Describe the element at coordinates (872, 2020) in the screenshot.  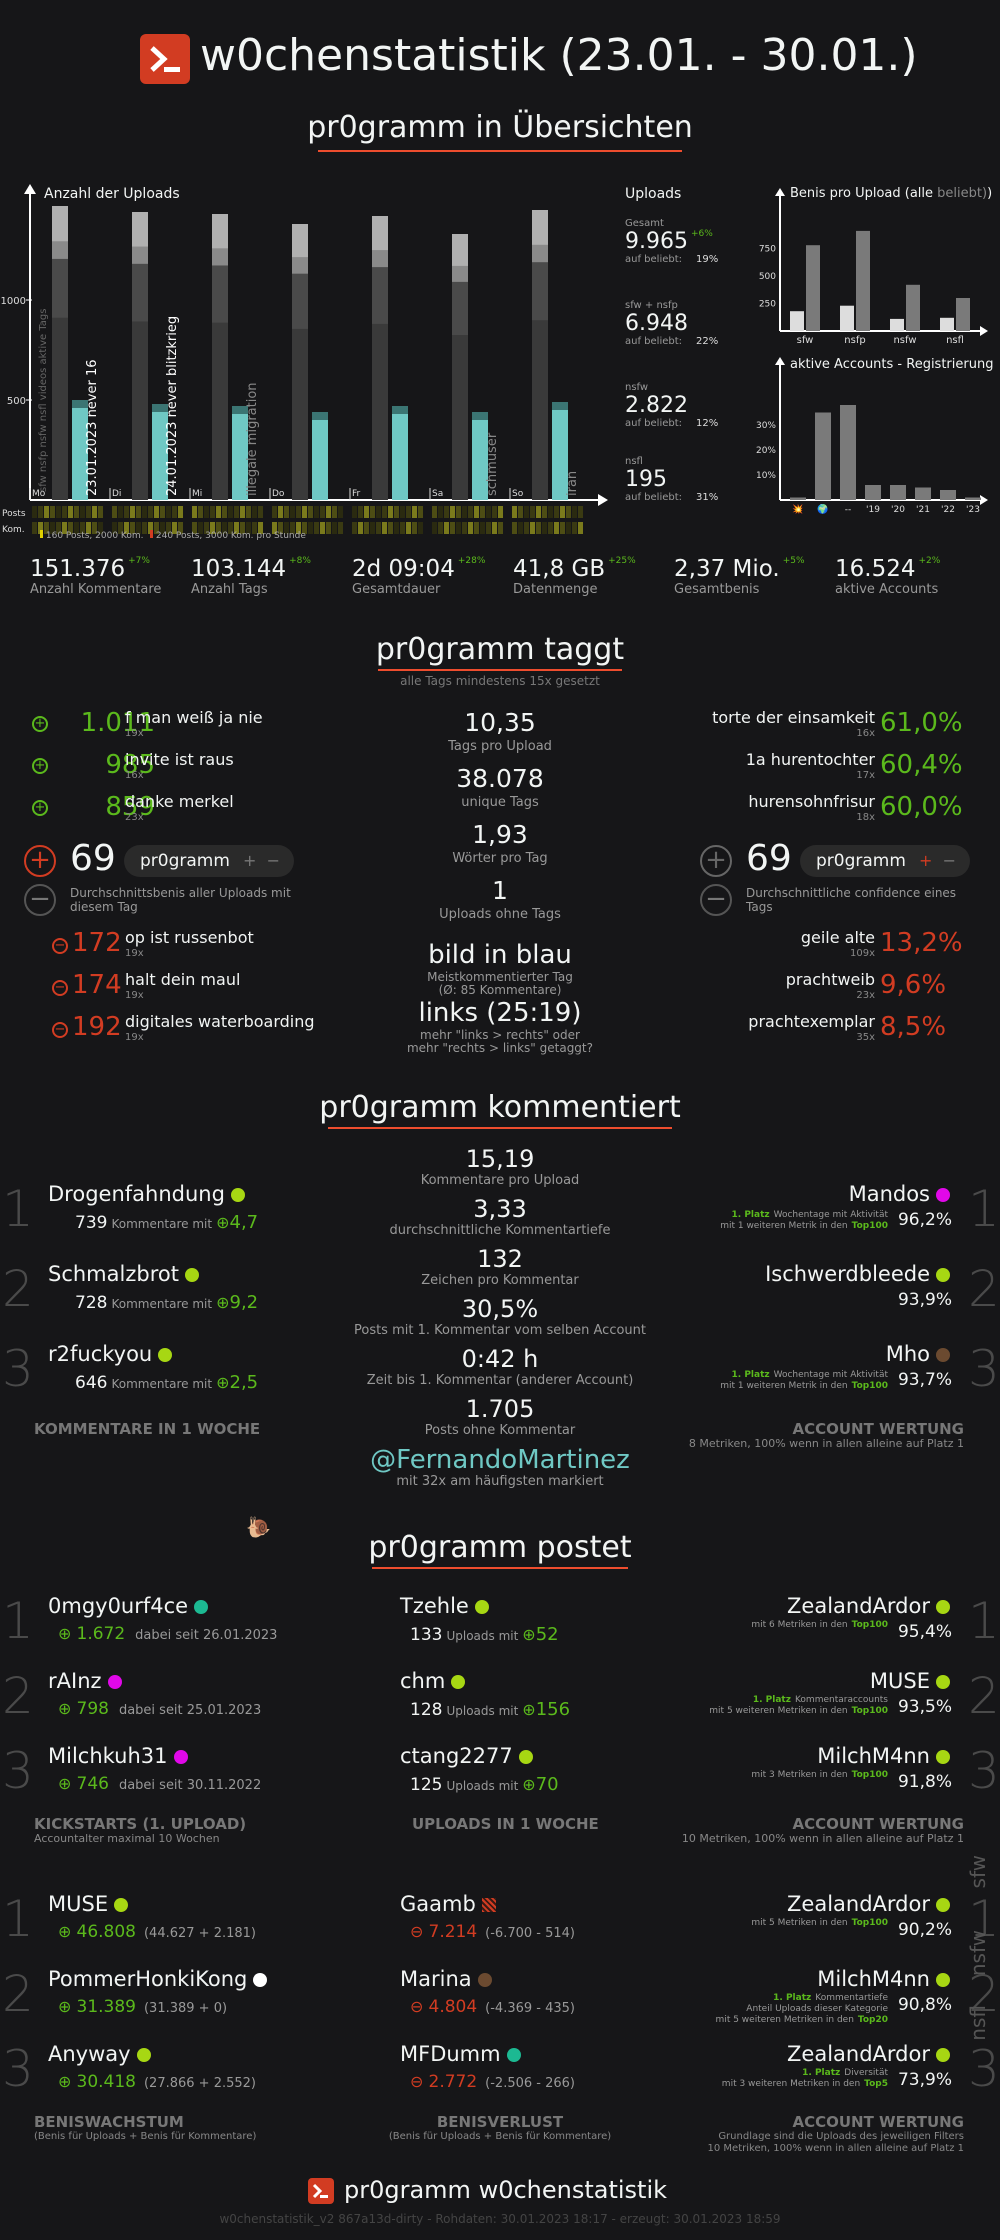
I see `account-top: Top20` at that location.